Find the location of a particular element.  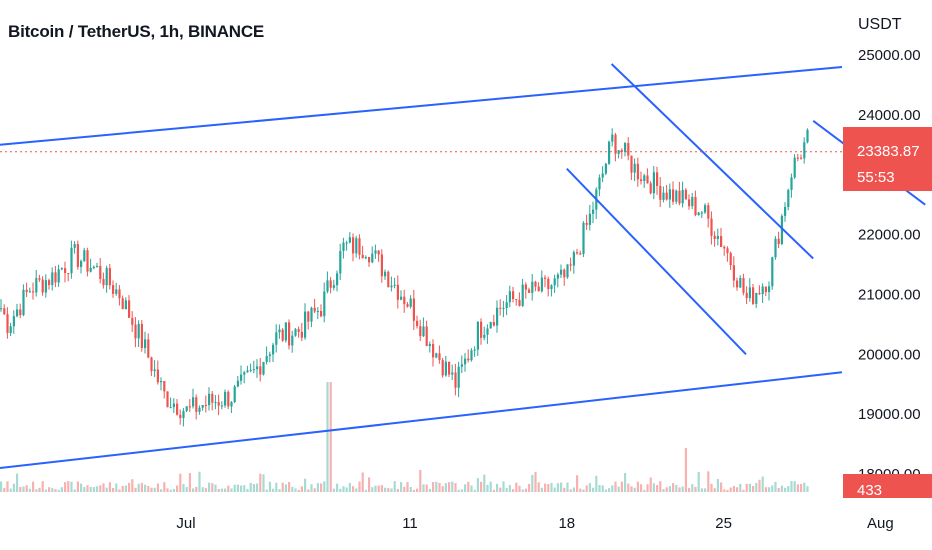

descending-channel-lower-trendline is located at coordinates (656, 261).